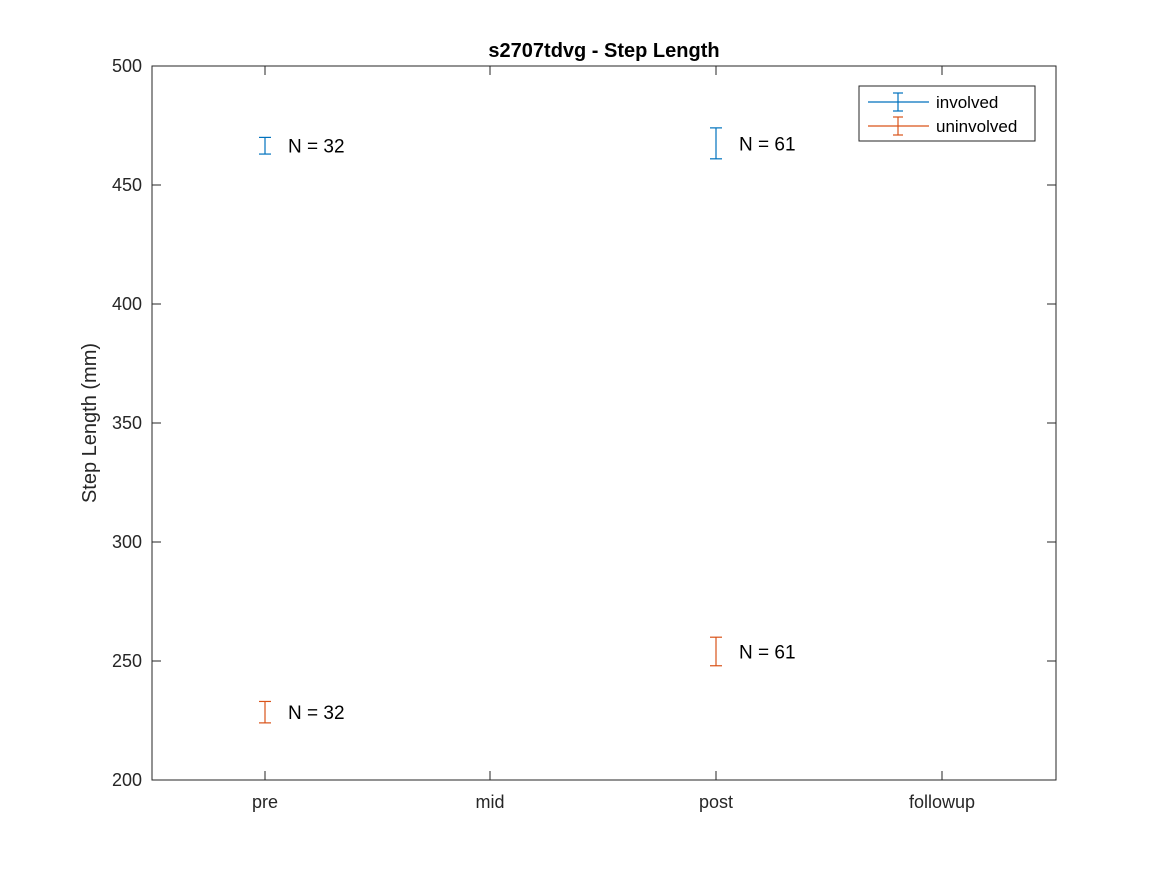  Describe the element at coordinates (127, 185) in the screenshot. I see `y-tick-label: 450` at that location.